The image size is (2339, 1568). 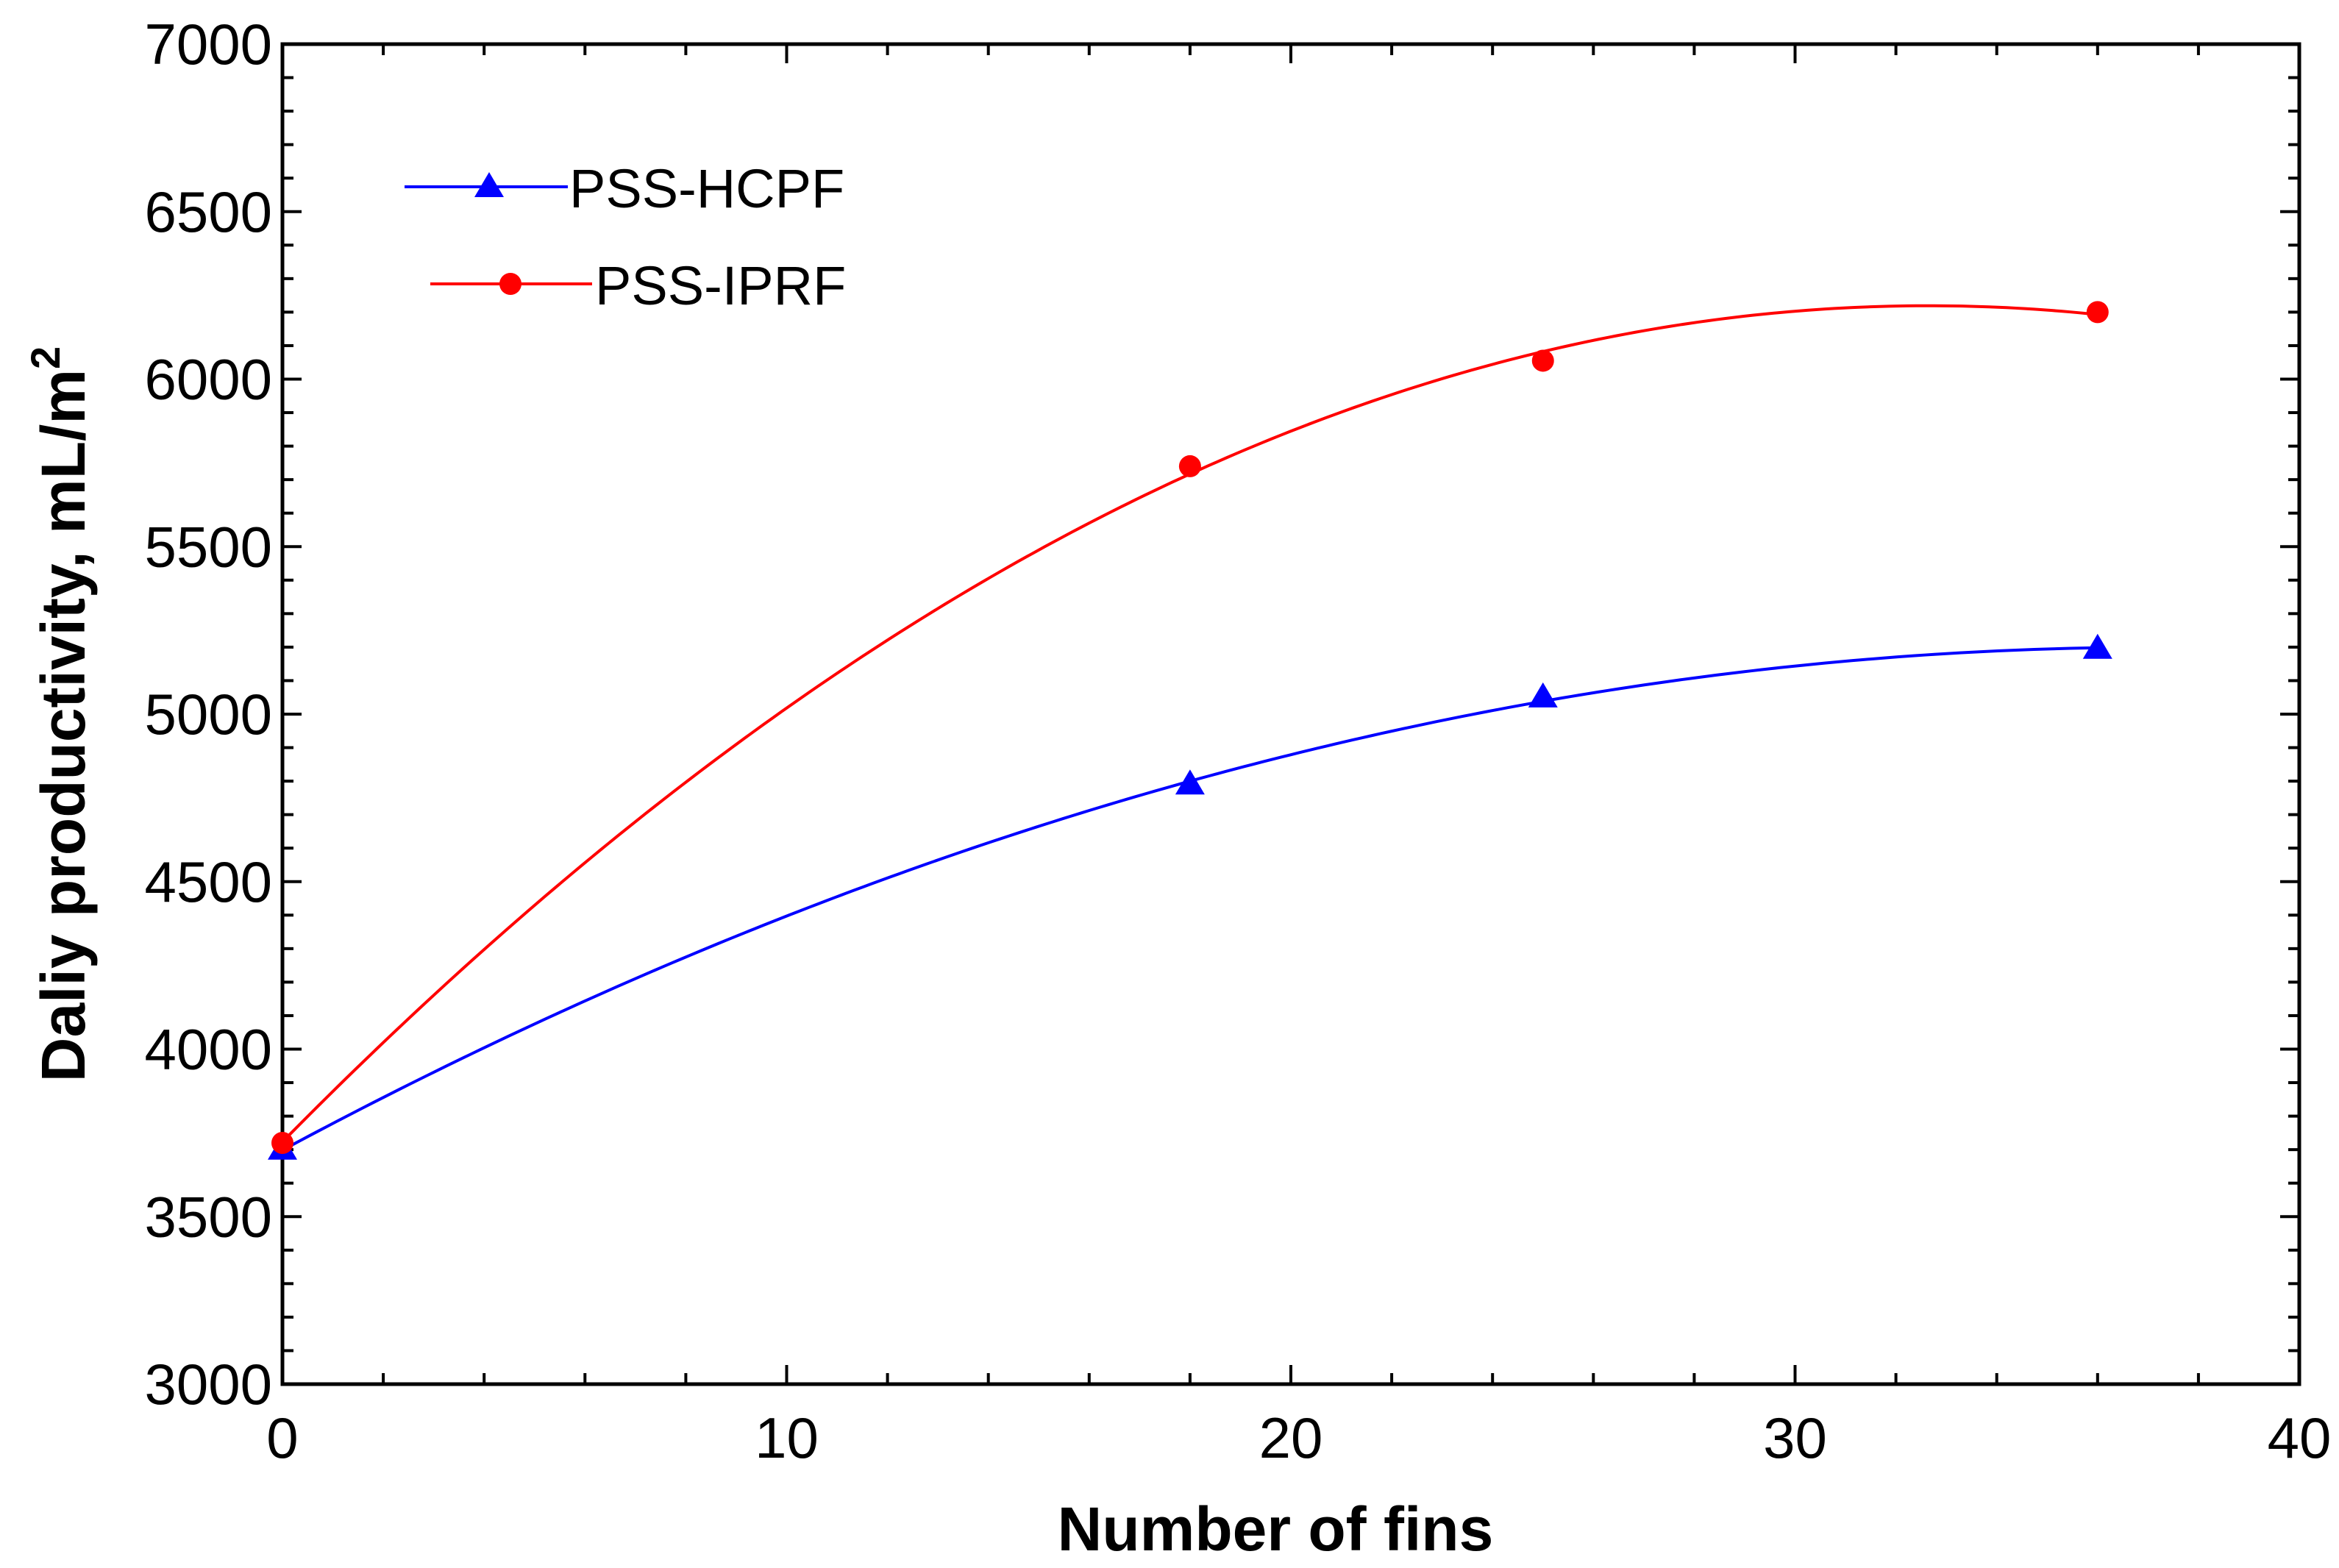 I want to click on y-tick-label: 4500, so click(x=208, y=881).